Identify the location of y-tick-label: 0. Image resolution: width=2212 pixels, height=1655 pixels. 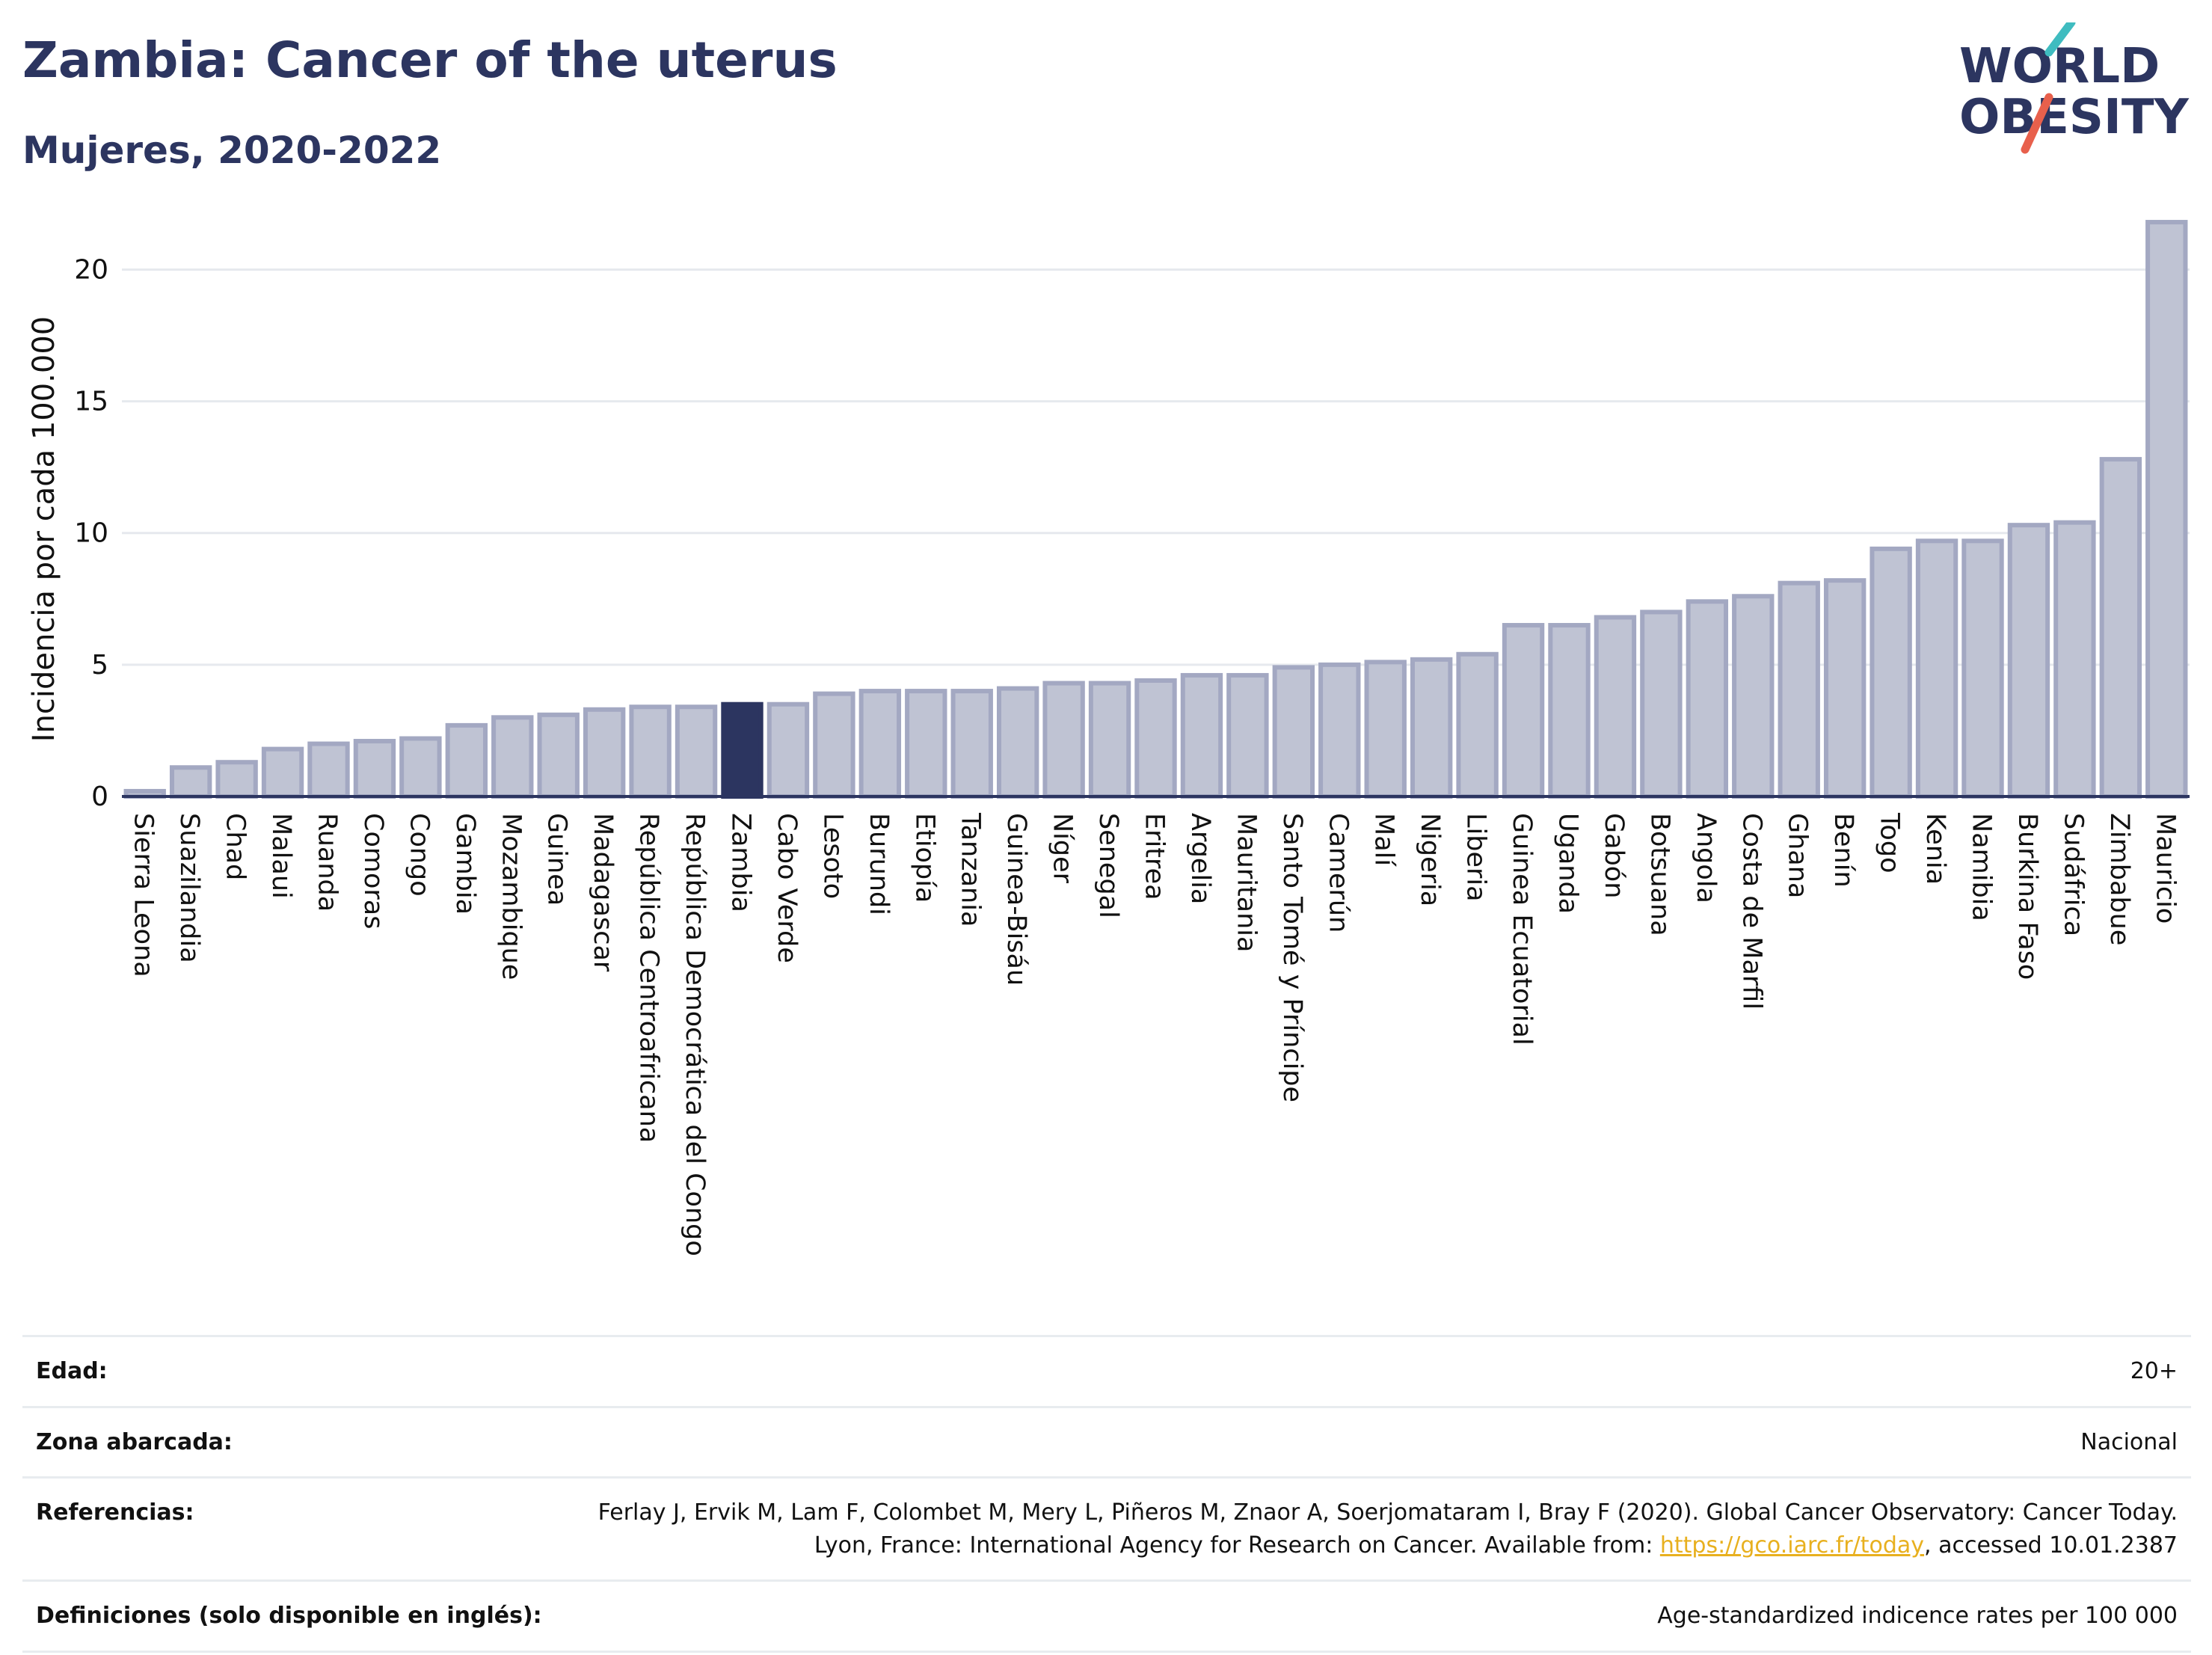
(99, 797).